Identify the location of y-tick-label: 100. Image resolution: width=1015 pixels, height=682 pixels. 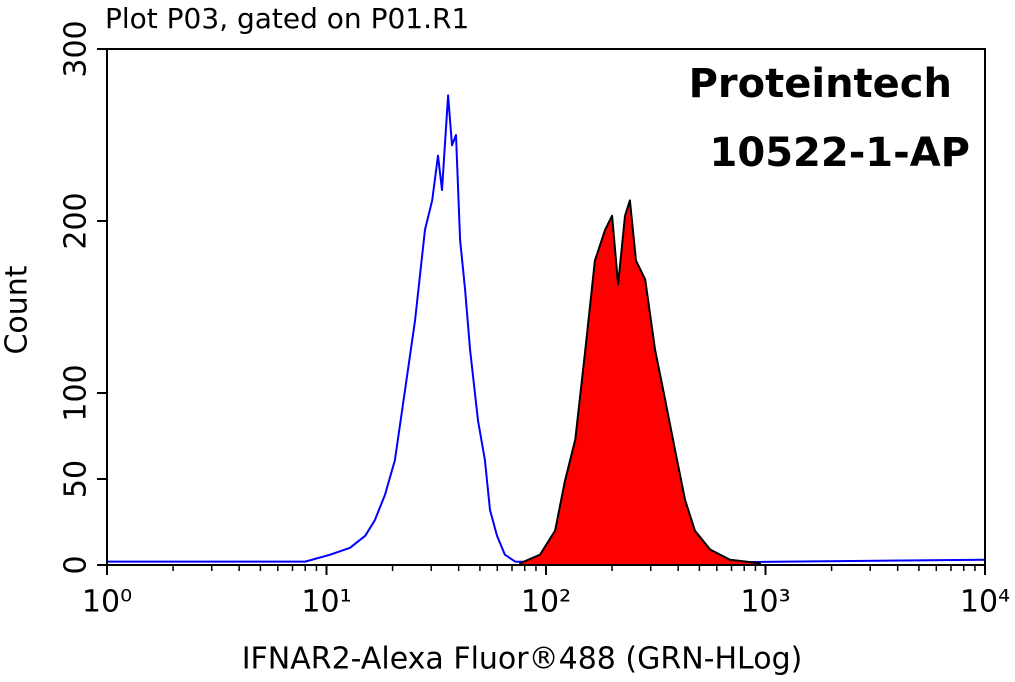
(76, 392).